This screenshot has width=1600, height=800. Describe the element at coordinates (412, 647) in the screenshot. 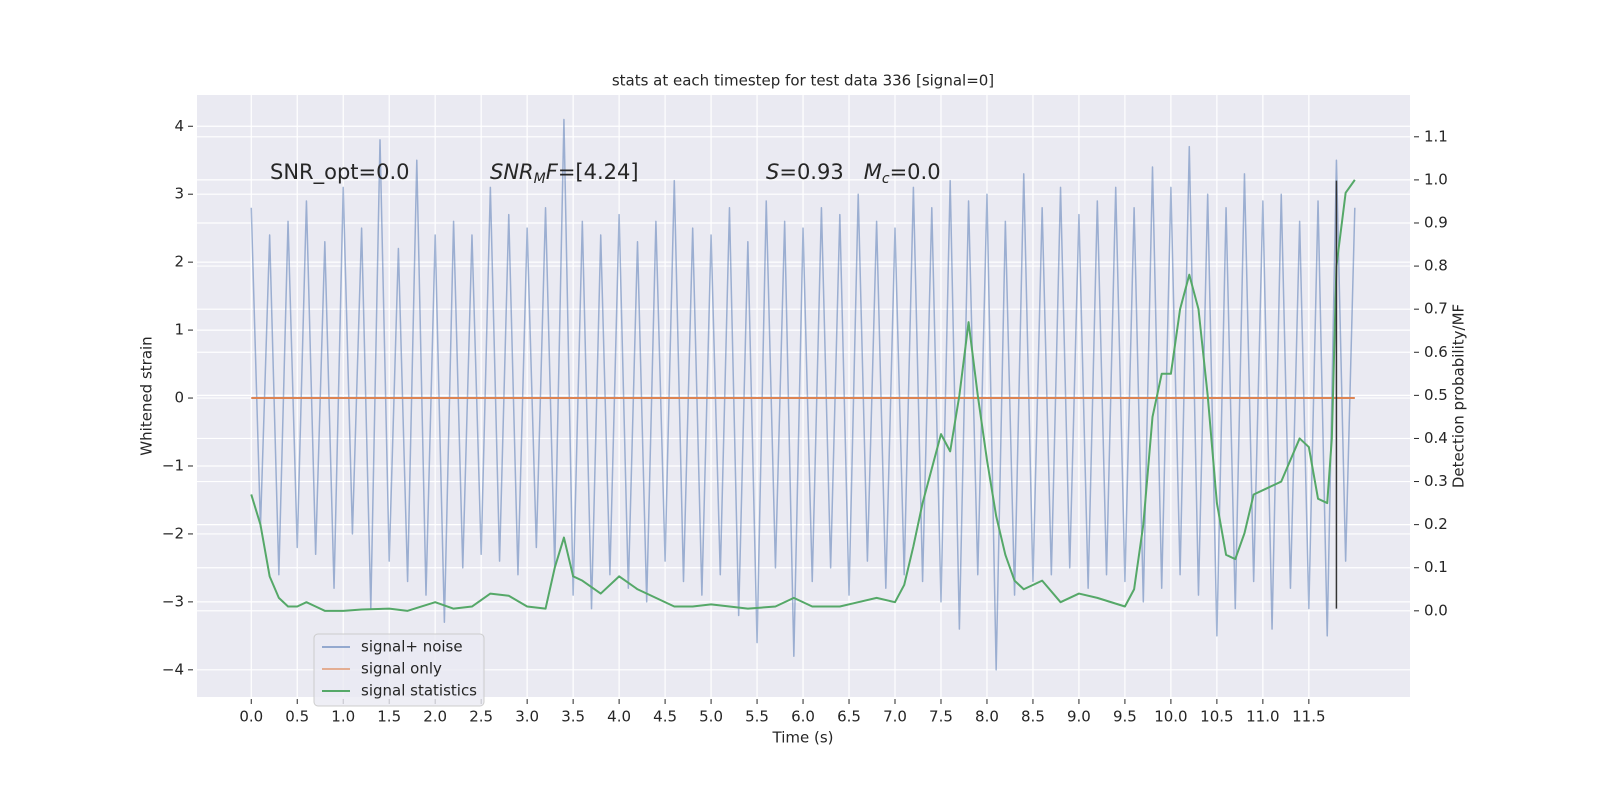

I see `legend-label: signal+ noise` at that location.